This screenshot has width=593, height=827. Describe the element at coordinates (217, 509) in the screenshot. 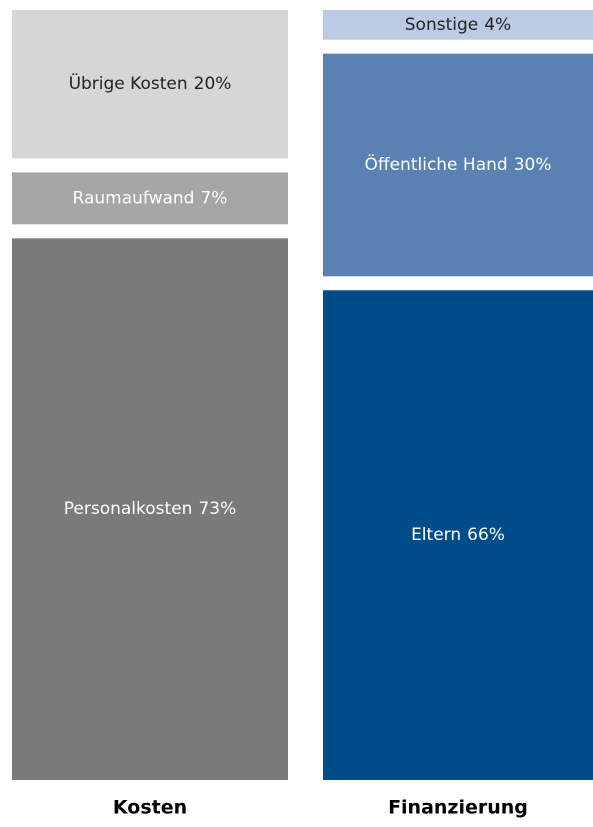

I see `value-label: 73%` at that location.